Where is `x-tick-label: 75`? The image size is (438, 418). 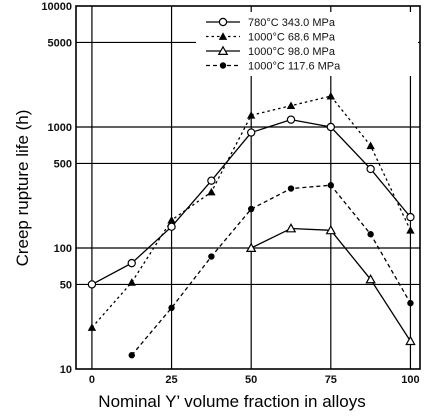
x-tick-label: 75 is located at coordinates (331, 380).